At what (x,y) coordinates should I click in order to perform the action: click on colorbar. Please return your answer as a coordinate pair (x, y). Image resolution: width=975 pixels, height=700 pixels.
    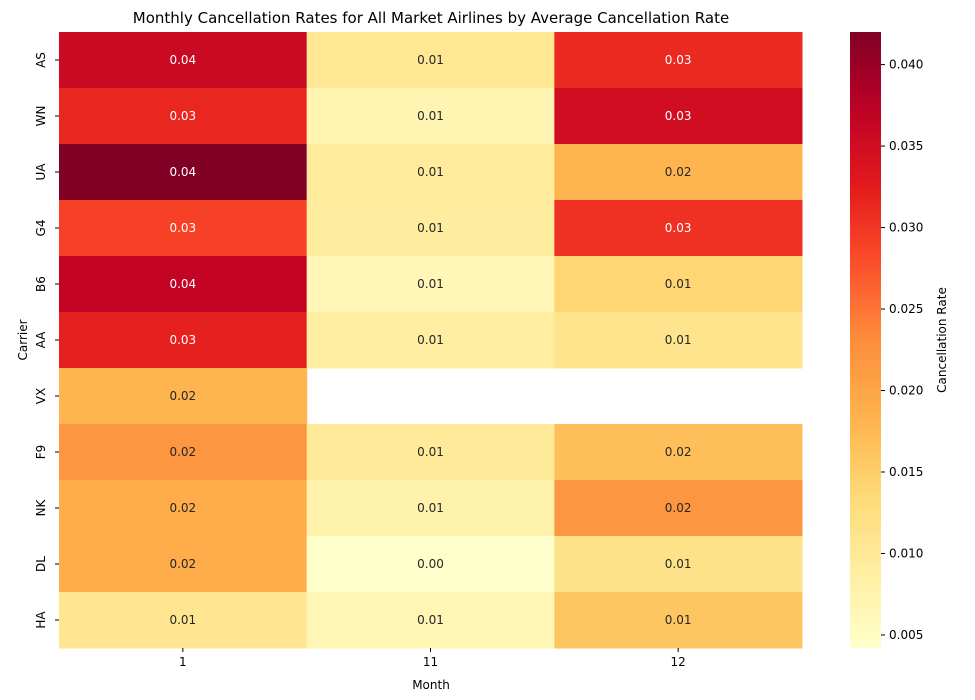
    Looking at the image, I should click on (865, 340).